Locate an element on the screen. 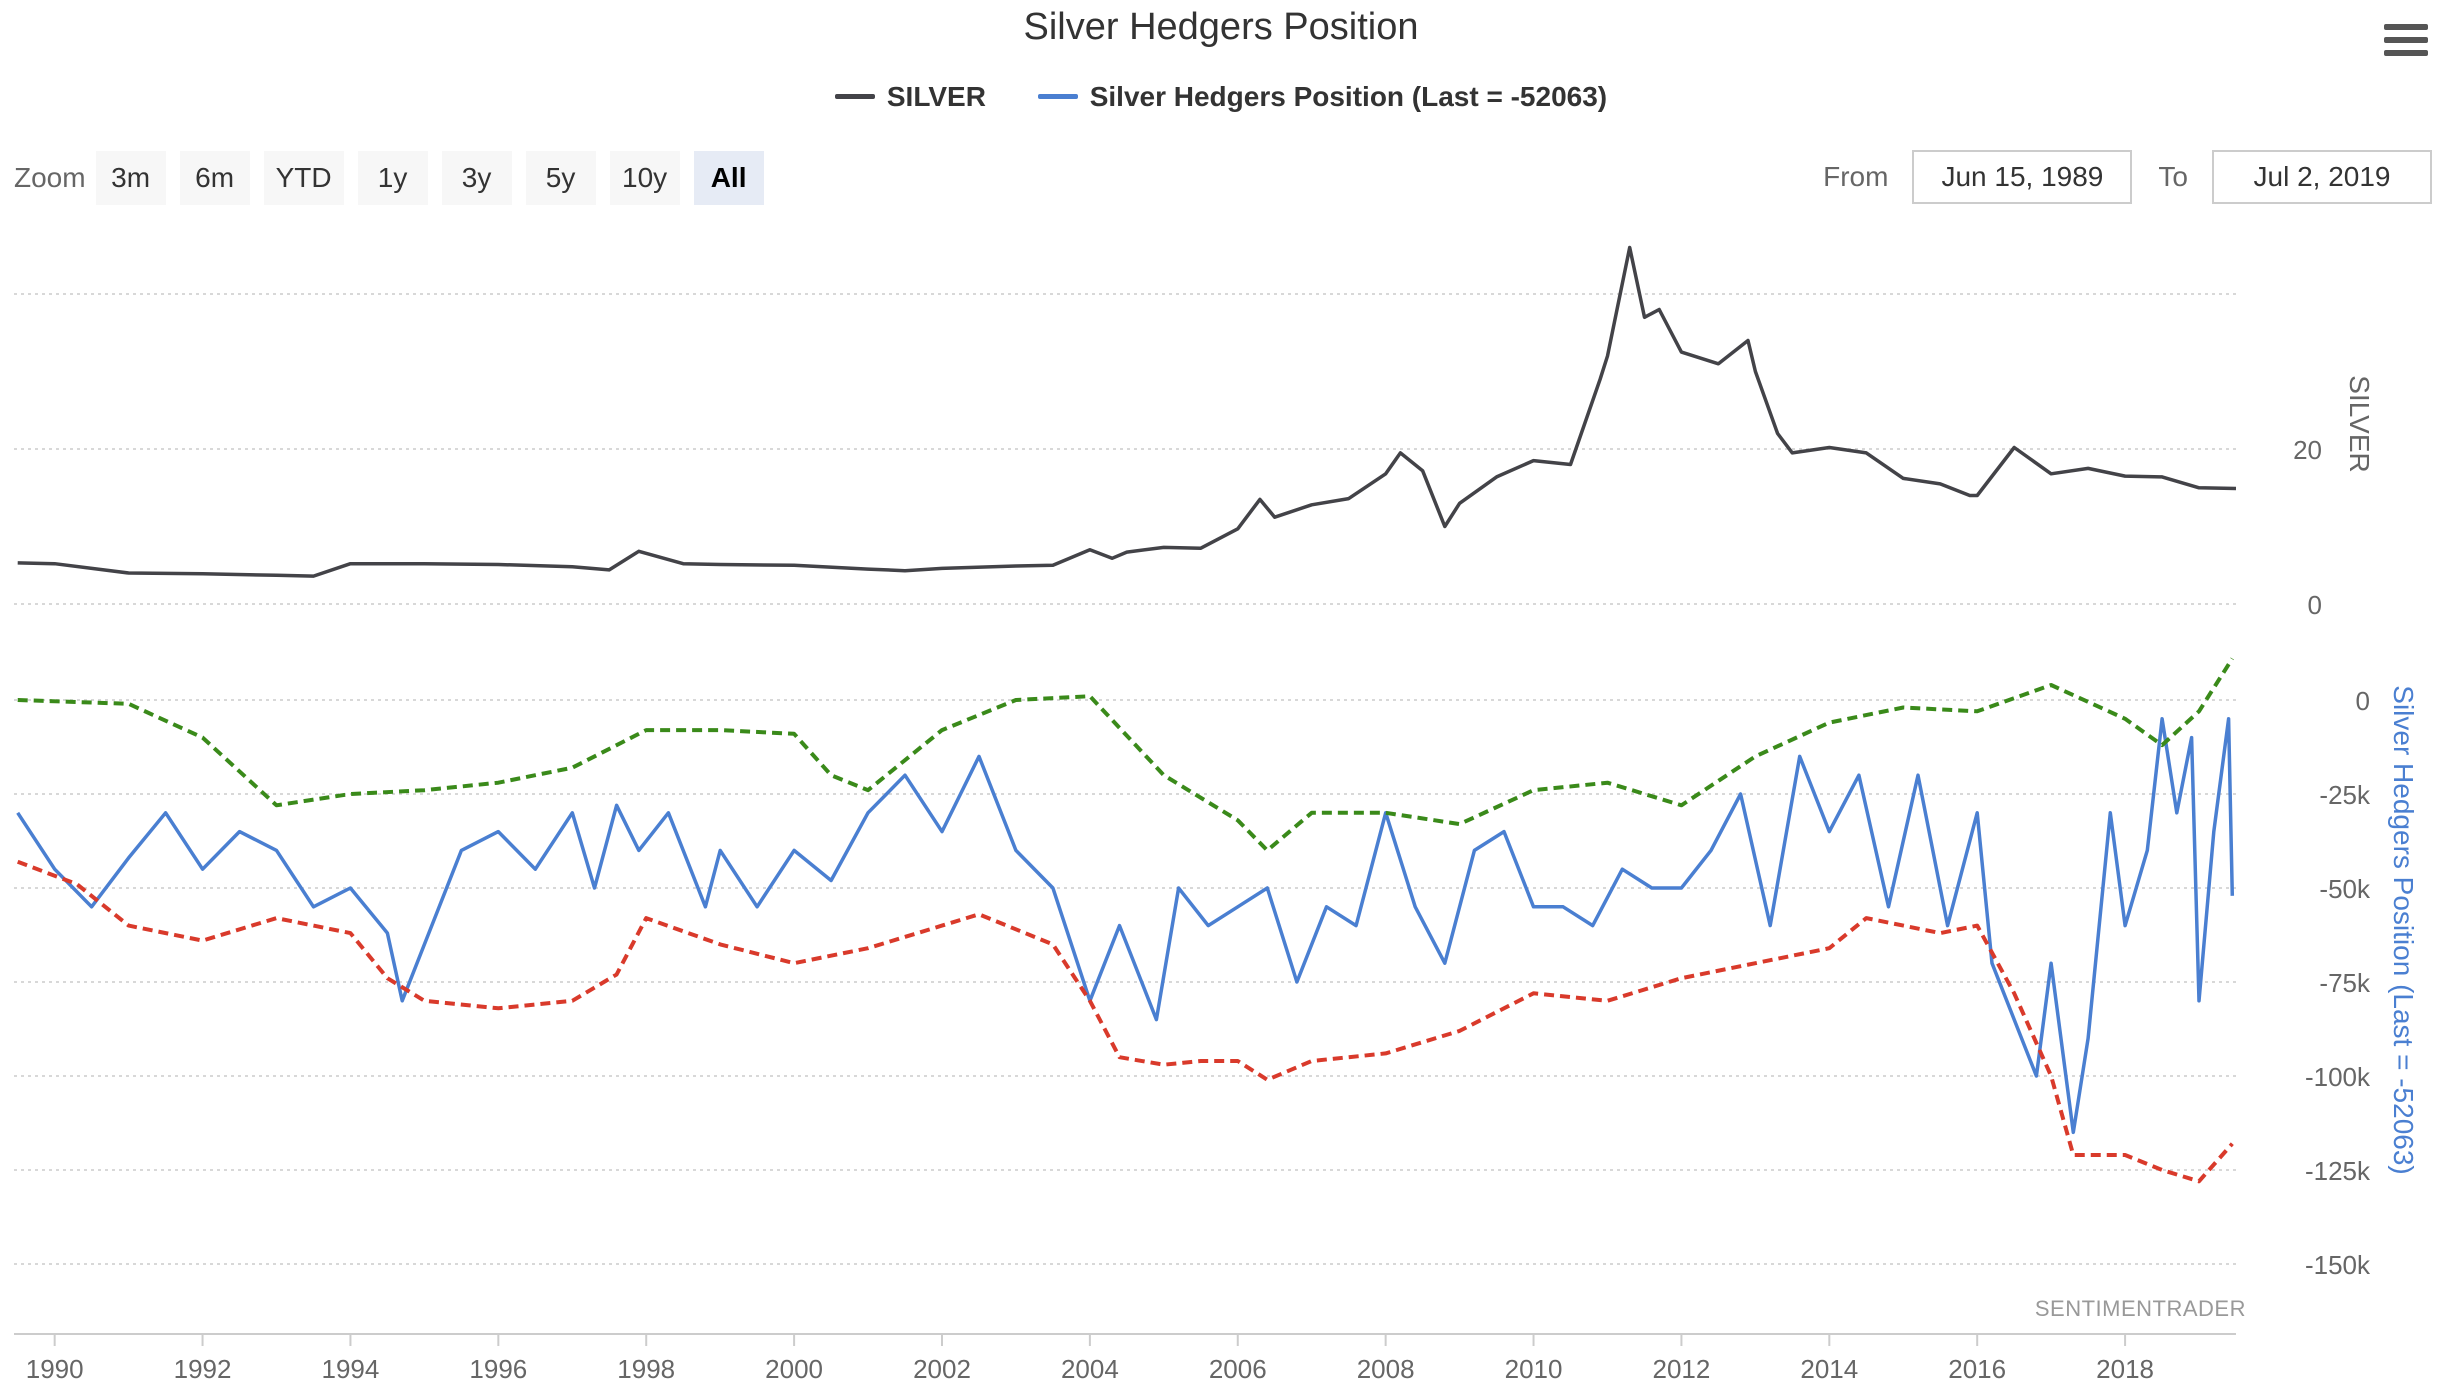 This screenshot has height=1394, width=2442. y-tick-hedgers-6: -150k is located at coordinates (2338, 1265).